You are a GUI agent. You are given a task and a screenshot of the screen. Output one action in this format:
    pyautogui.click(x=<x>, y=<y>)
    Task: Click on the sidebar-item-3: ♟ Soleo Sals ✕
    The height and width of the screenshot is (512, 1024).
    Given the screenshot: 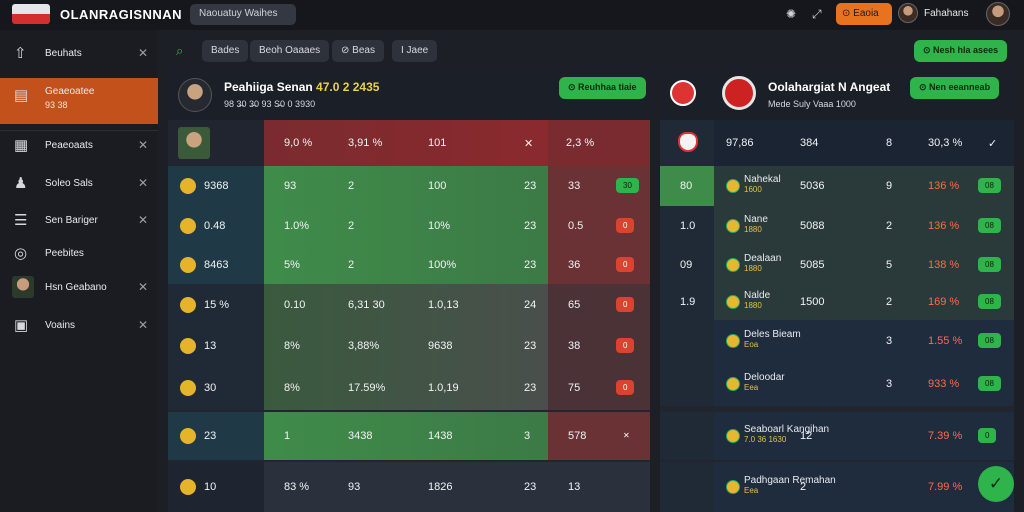 What is the action you would take?
    pyautogui.click(x=79, y=183)
    